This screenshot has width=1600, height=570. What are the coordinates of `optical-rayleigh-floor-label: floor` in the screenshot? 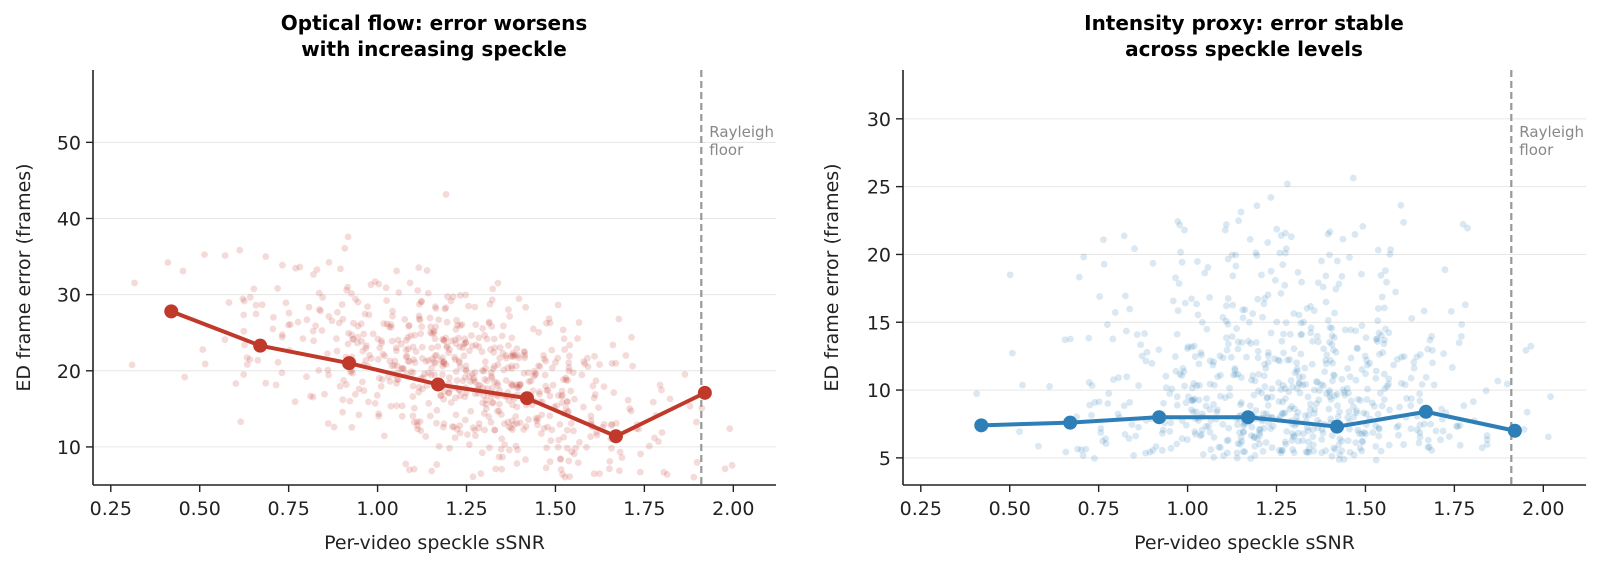 It's located at (726, 150).